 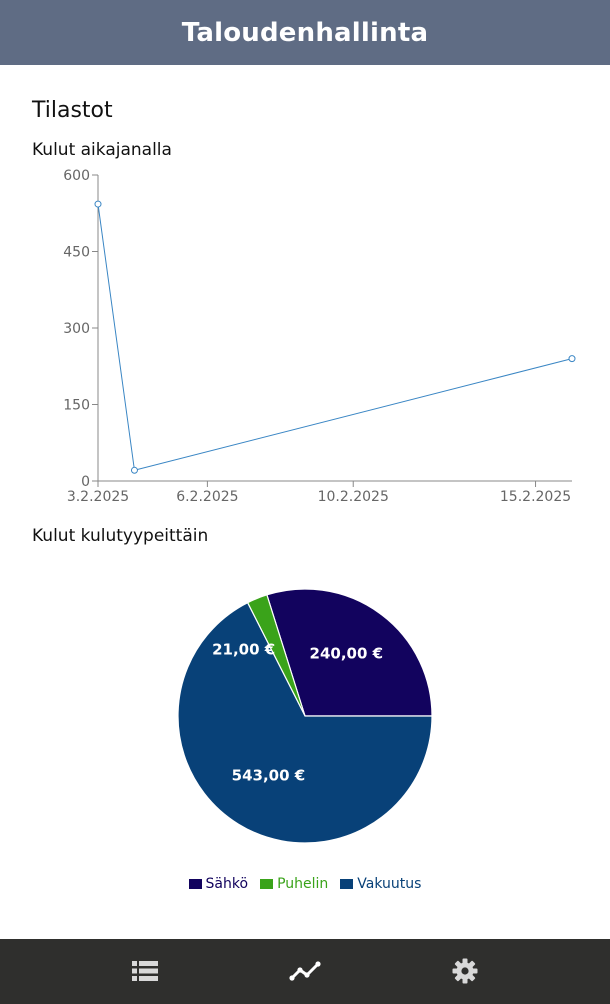 I want to click on page-title: Tilastot, so click(x=72, y=110).